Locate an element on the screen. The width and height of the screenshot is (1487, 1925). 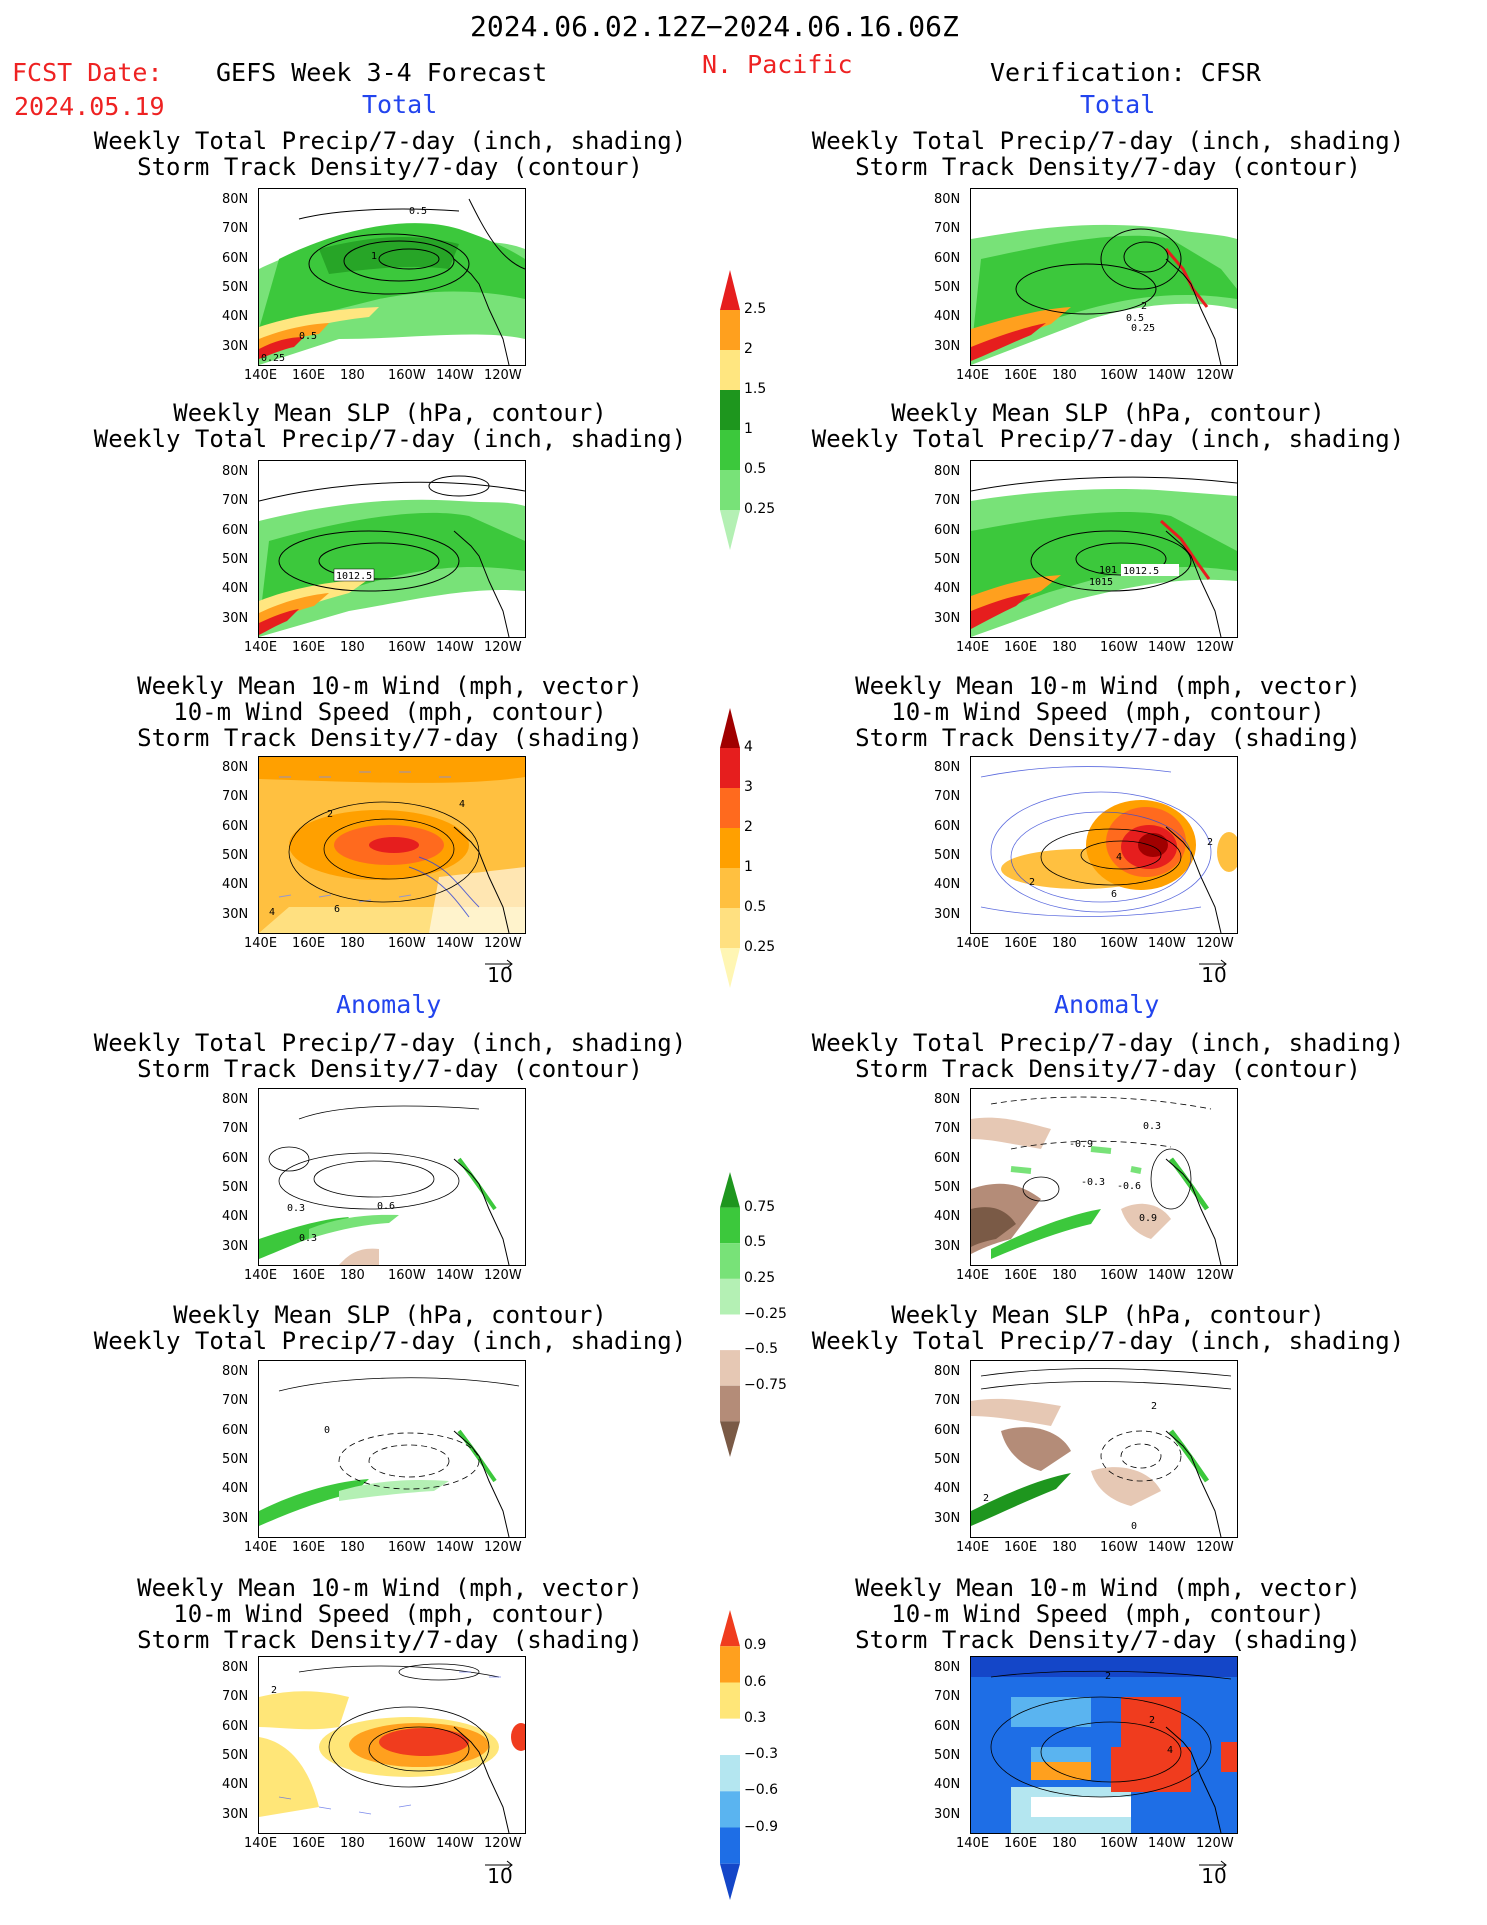
map-wind-storm-anom-cfsr: 2 2 4 is located at coordinates (1104, 1745).